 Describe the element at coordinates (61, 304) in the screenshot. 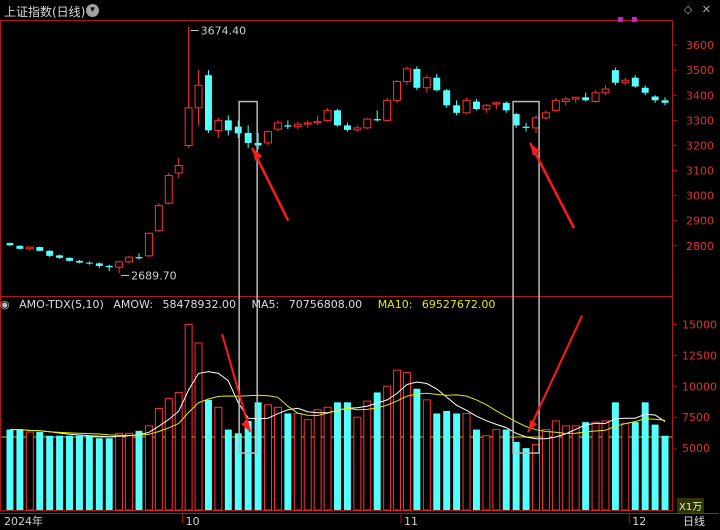

I see `indicator-name: AMO-TDX(5,10)` at that location.